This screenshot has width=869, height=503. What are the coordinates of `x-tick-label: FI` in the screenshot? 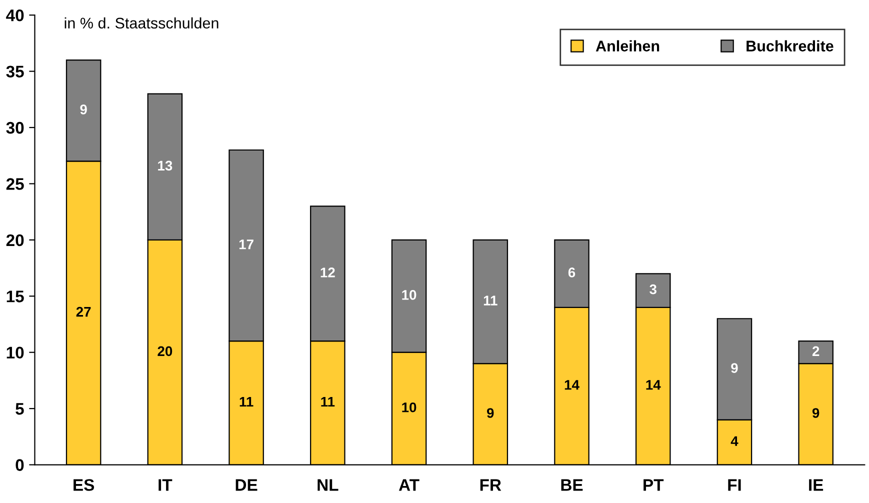 It's located at (734, 485).